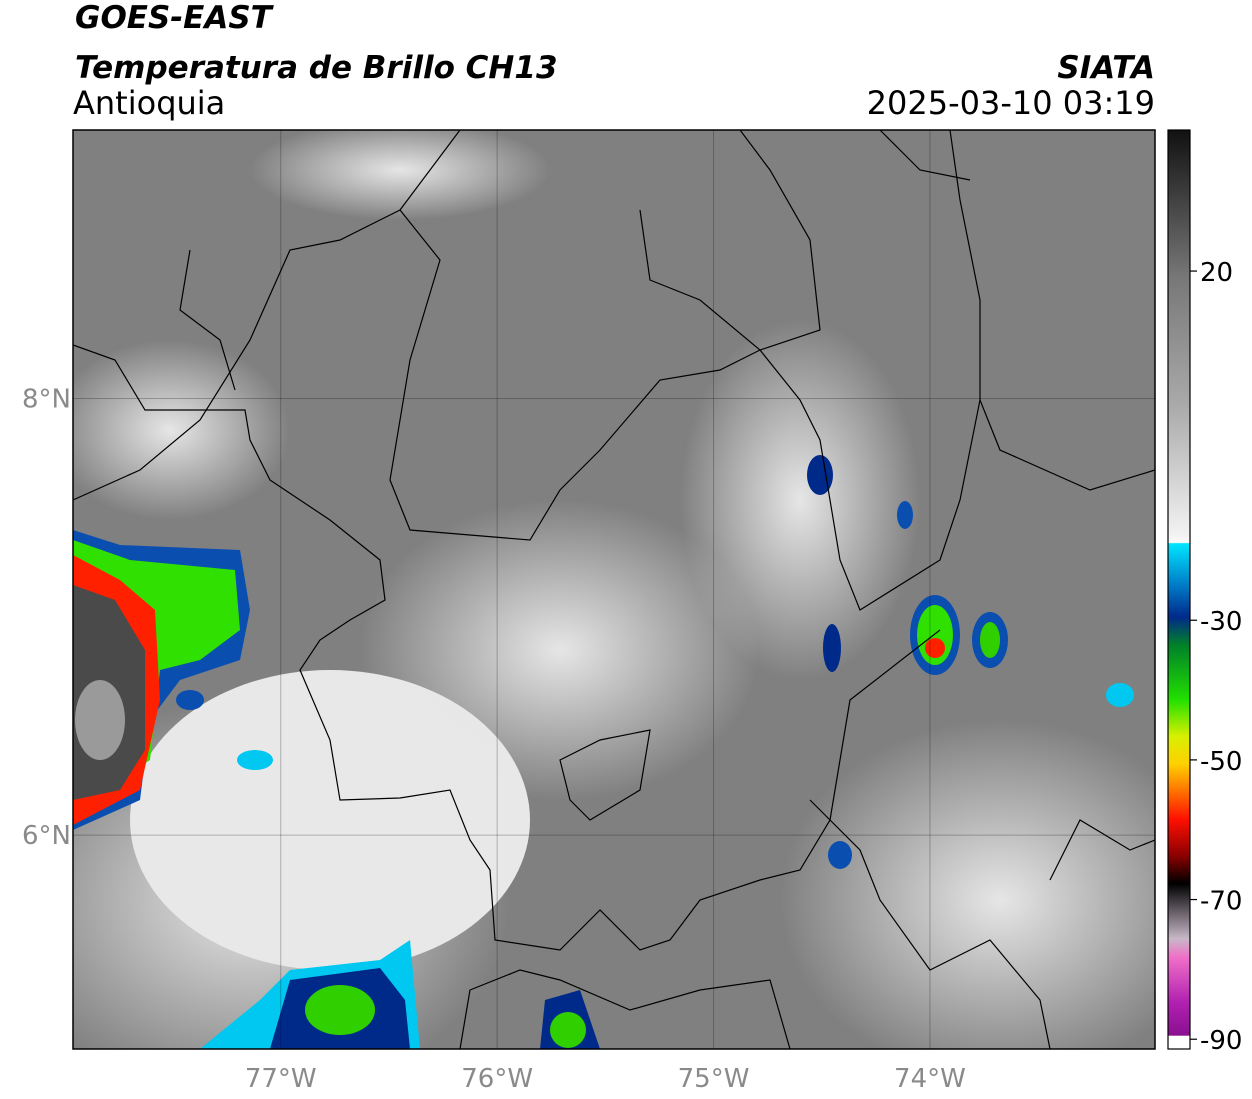 The width and height of the screenshot is (1252, 1099). I want to click on source: SIATA, so click(1106, 68).